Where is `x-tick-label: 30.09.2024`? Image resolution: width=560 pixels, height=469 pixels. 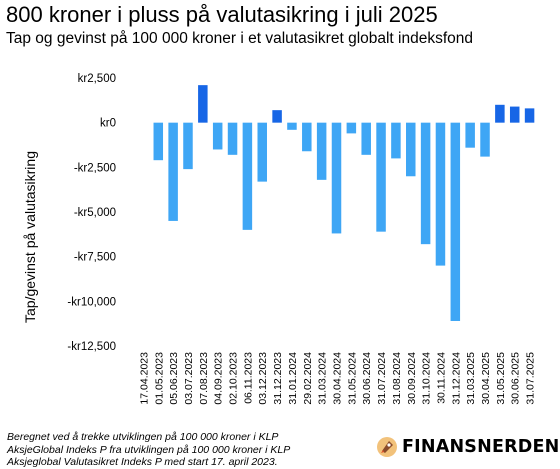 x-tick-label: 30.09.2024 is located at coordinates (412, 378).